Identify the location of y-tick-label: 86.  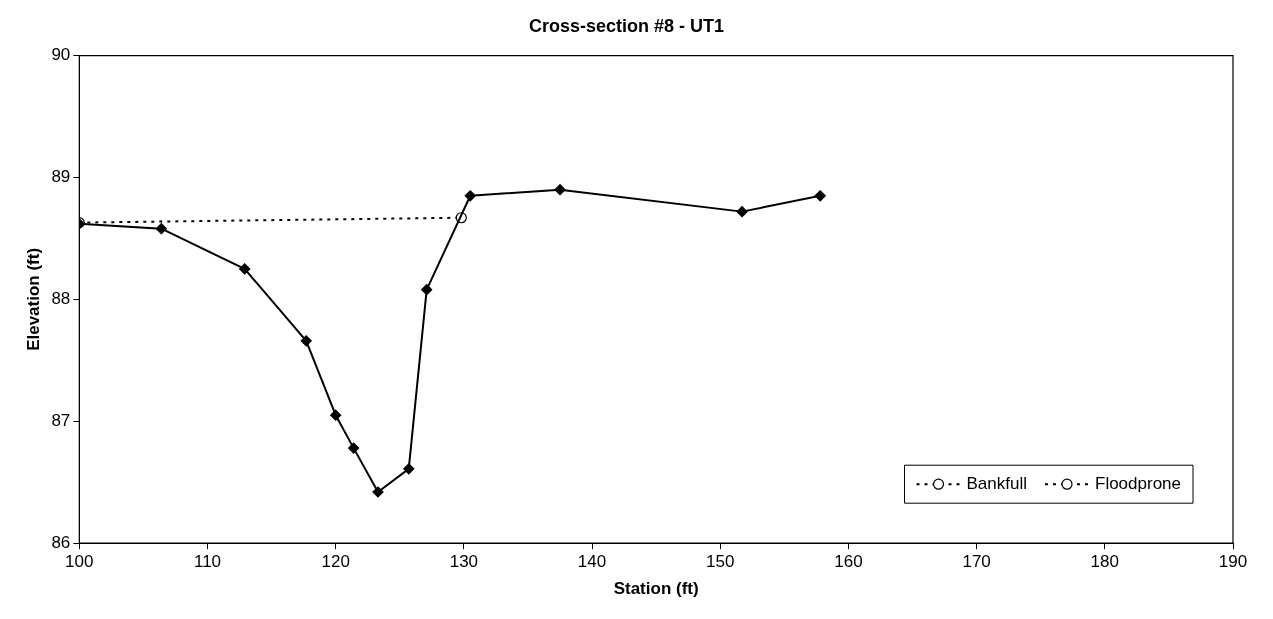
(61, 542).